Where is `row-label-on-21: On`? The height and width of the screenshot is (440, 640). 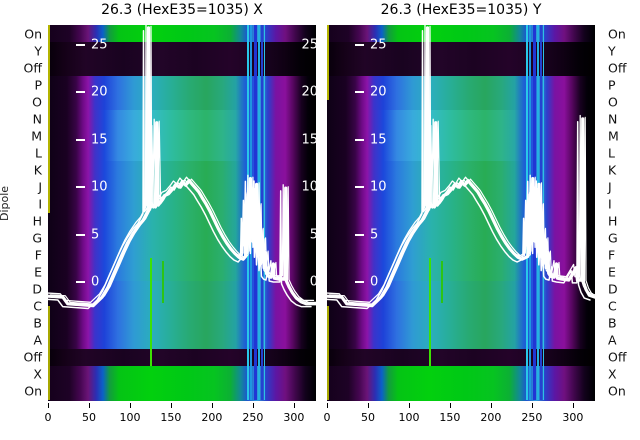
row-label-on-21: On is located at coordinates (617, 391).